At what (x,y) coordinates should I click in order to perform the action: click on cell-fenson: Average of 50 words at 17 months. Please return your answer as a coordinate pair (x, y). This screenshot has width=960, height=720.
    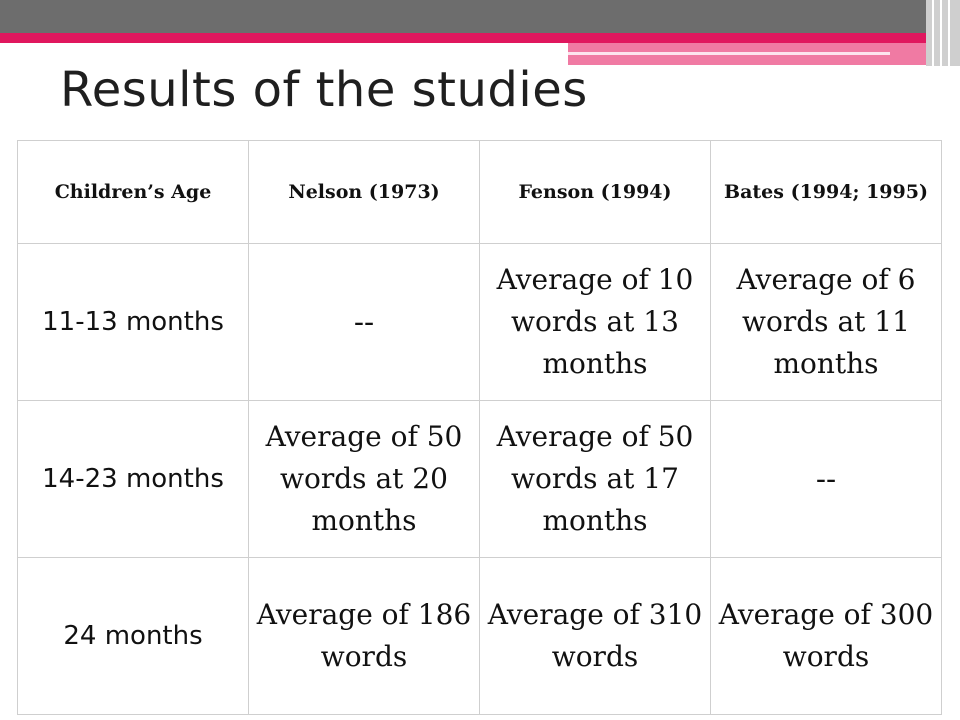
    Looking at the image, I should click on (595, 479).